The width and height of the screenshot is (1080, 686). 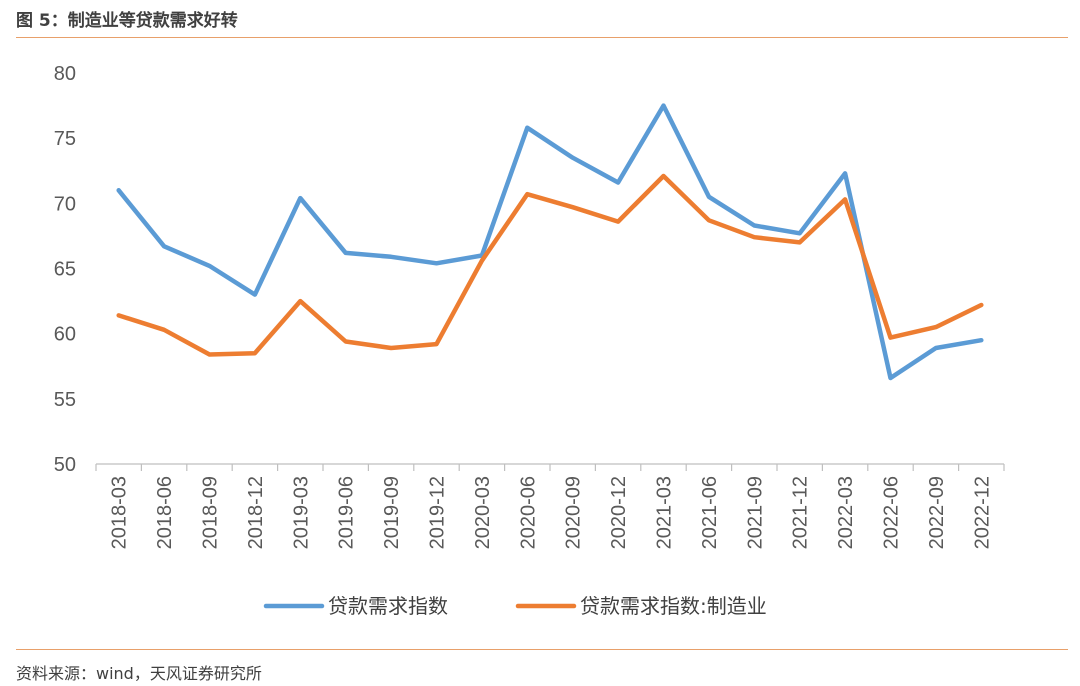 What do you see at coordinates (937, 512) in the screenshot?
I see `x-tick-label: 2022-09` at bounding box center [937, 512].